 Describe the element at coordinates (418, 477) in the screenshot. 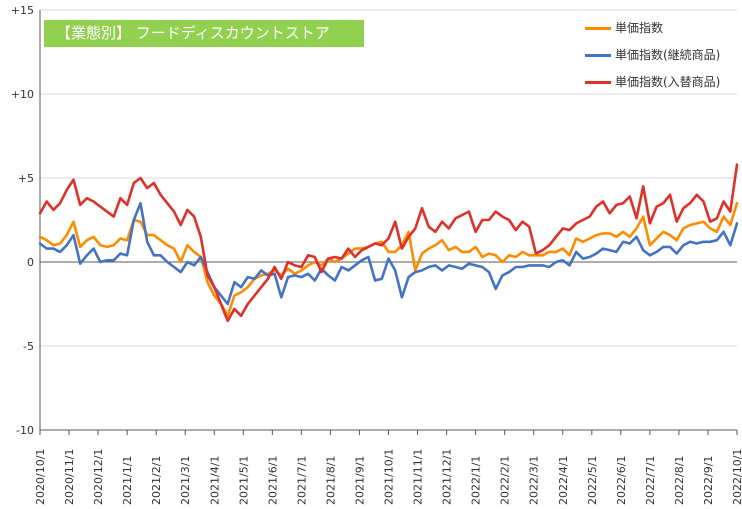

I see `x-tick-label: 2021/11/1` at that location.